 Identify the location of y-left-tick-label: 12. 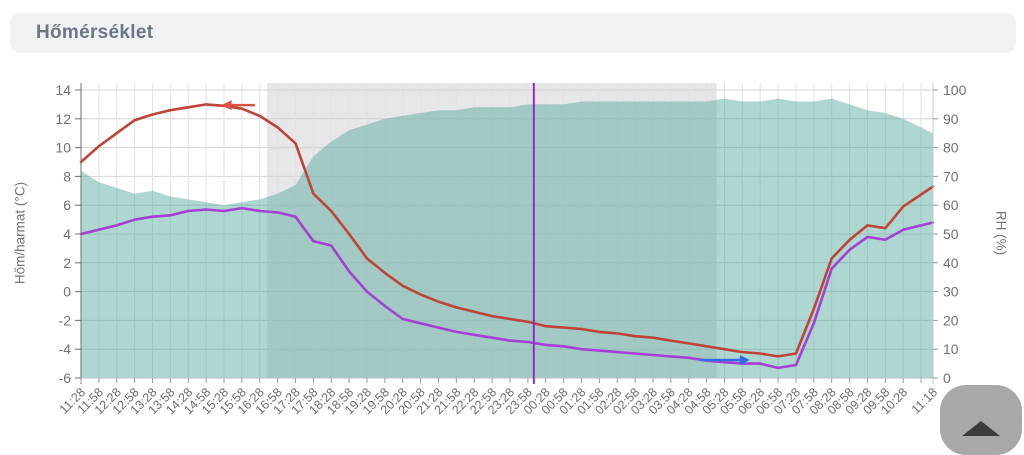
(63, 119).